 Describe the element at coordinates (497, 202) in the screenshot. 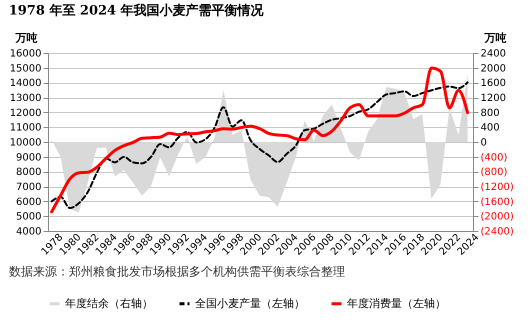

I see `y2-tick-label: (1600)` at that location.